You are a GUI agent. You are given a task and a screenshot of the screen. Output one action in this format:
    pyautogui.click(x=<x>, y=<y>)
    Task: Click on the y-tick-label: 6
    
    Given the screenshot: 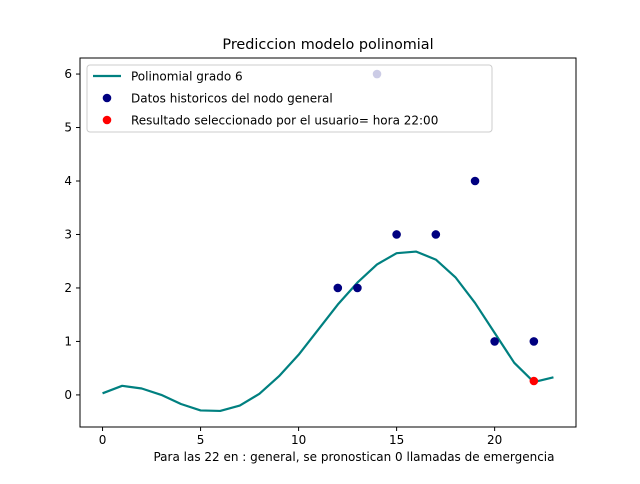 What is the action you would take?
    pyautogui.click(x=68, y=74)
    